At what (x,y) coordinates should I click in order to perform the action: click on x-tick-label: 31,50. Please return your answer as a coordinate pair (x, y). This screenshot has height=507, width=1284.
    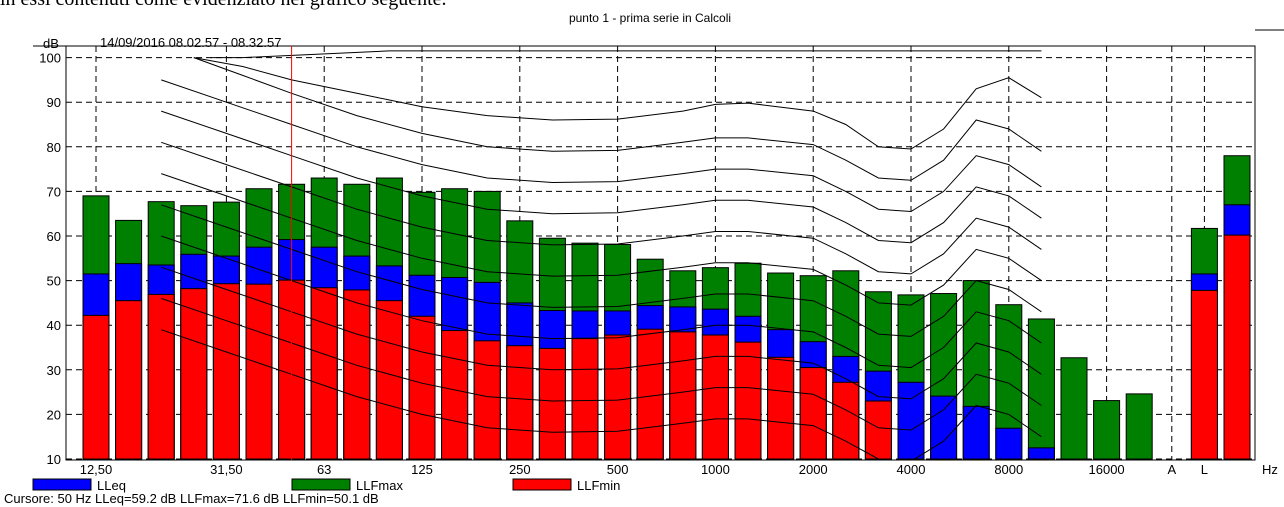
    Looking at the image, I should click on (226, 469).